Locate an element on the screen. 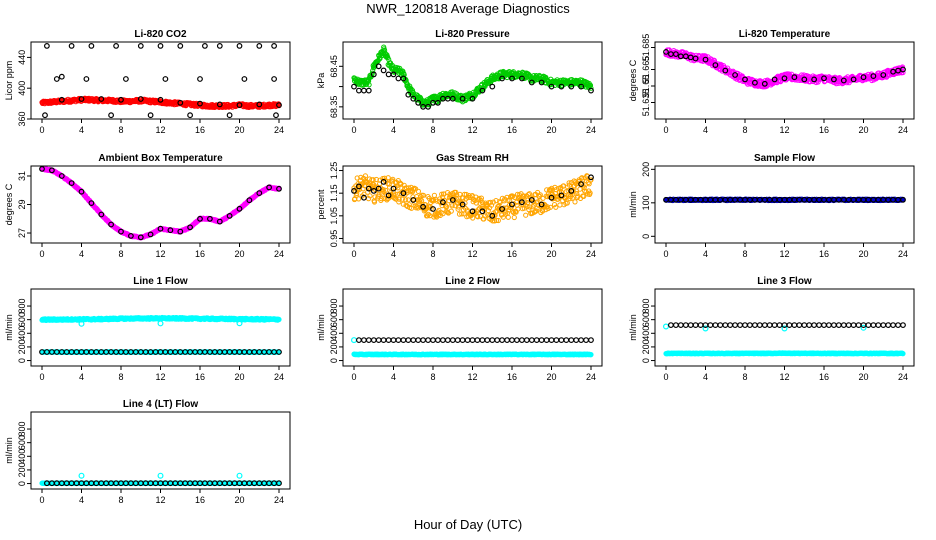  y-tick-label: 1.15 is located at coordinates (334, 193).